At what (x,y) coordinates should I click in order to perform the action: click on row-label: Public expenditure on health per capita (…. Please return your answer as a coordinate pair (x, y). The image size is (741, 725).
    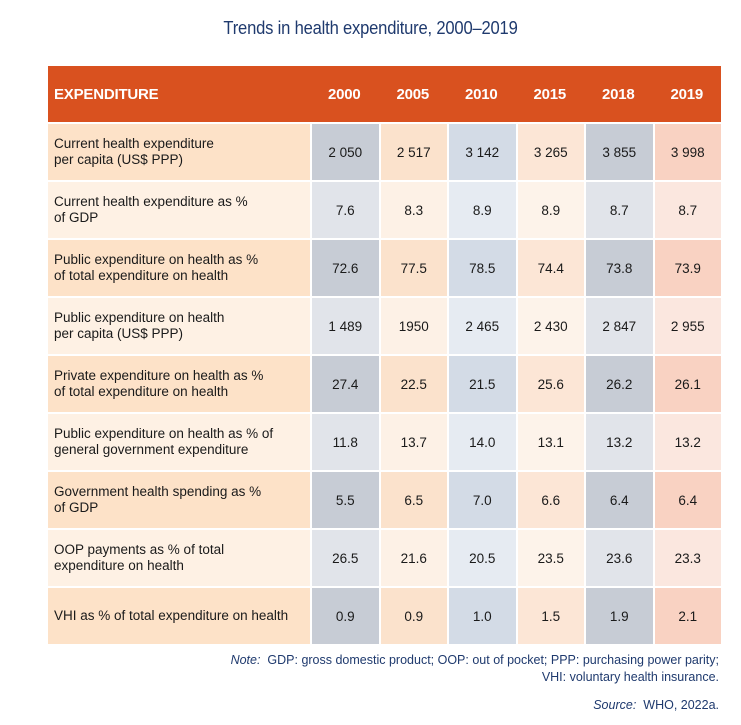
    Looking at the image, I should click on (179, 325).